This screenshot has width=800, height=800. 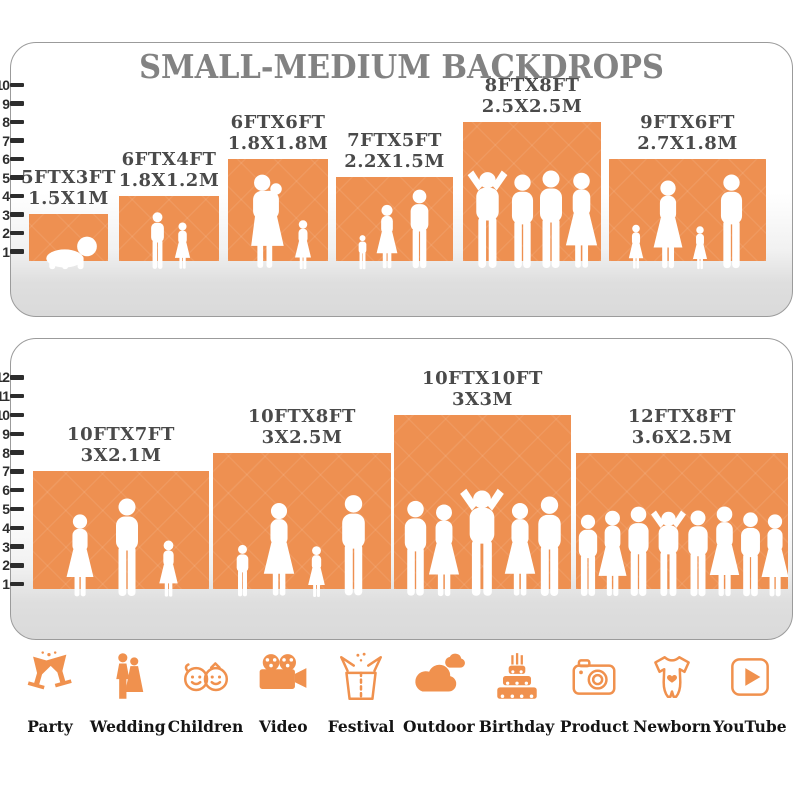 What do you see at coordinates (68, 218) in the screenshot?
I see `bar-5ftx3ft: 5FTX3FT 1.5X1M` at bounding box center [68, 218].